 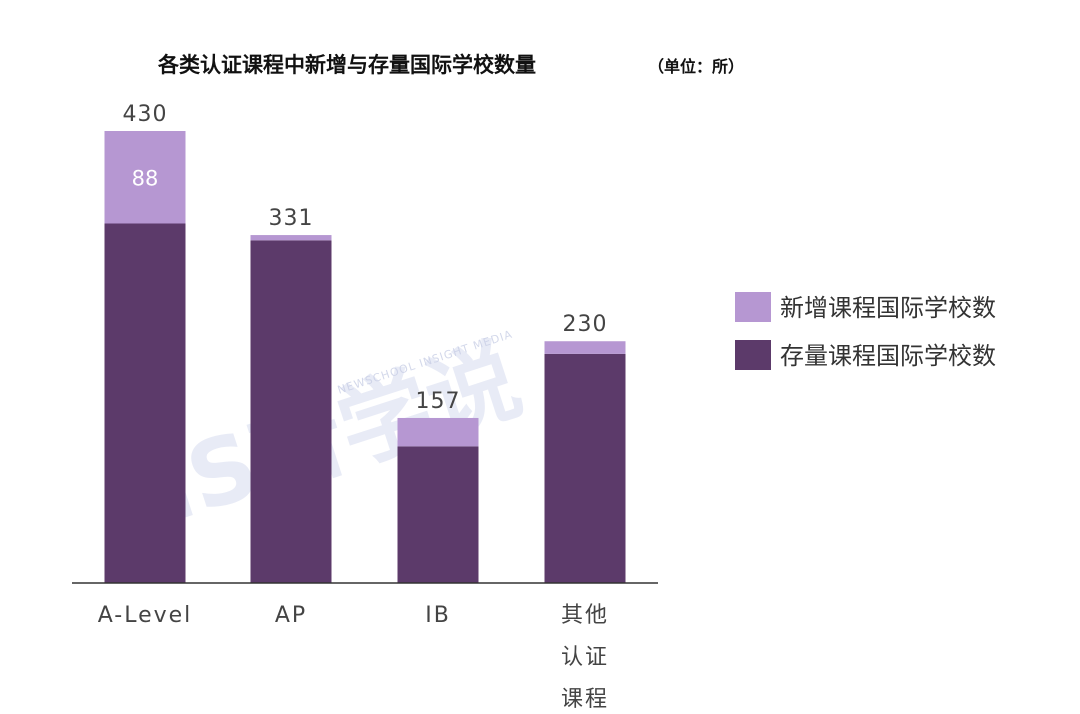 I want to click on category-label-0: A-Level, so click(x=145, y=615).